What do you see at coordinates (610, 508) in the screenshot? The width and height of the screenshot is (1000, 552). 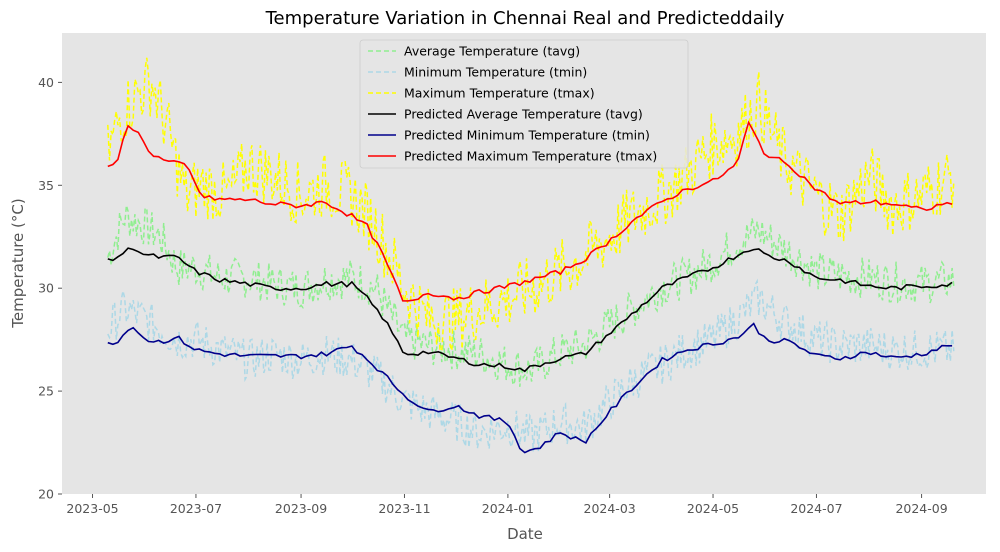 I see `x-tick-label: 2024-03` at bounding box center [610, 508].